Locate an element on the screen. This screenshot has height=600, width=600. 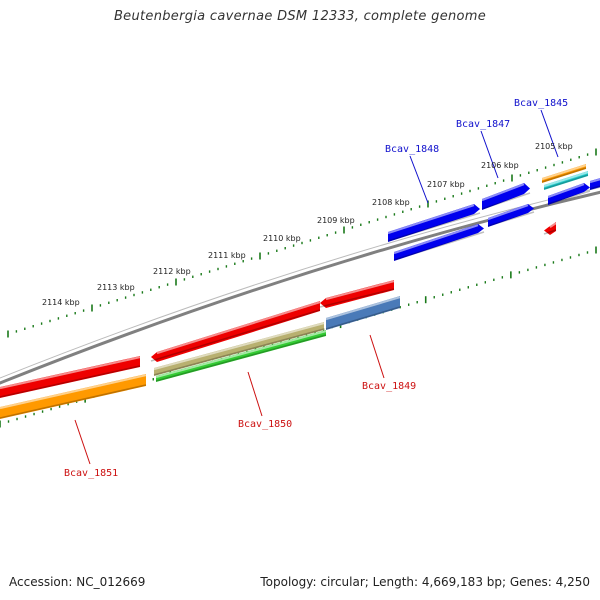
ruler-label: 2112 kbp is located at coordinates (172, 271).